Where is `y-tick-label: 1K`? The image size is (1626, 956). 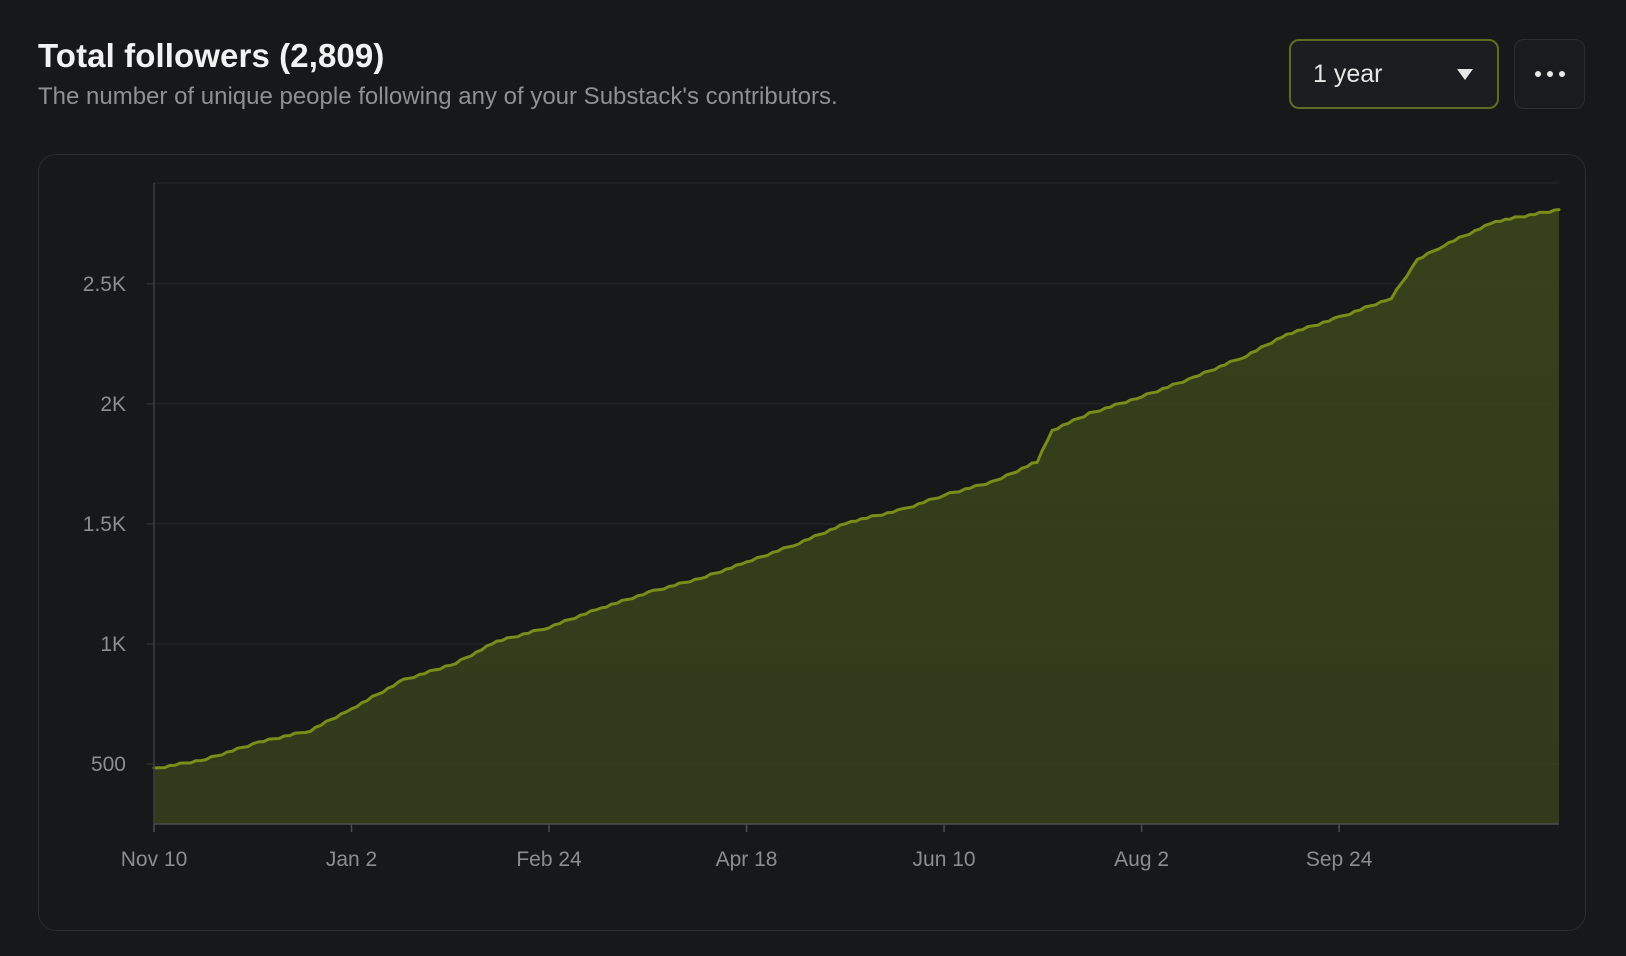 y-tick-label: 1K is located at coordinates (113, 644).